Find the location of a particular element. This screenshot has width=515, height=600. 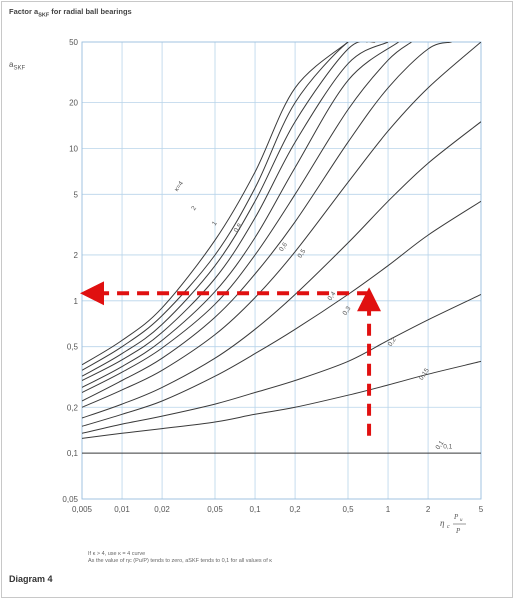

curve-label: 0,8 is located at coordinates (238, 228).